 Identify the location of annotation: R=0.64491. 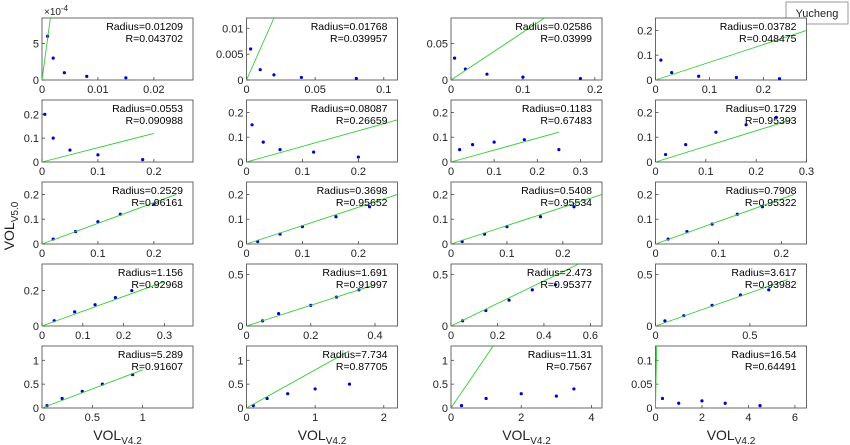
(771, 367).